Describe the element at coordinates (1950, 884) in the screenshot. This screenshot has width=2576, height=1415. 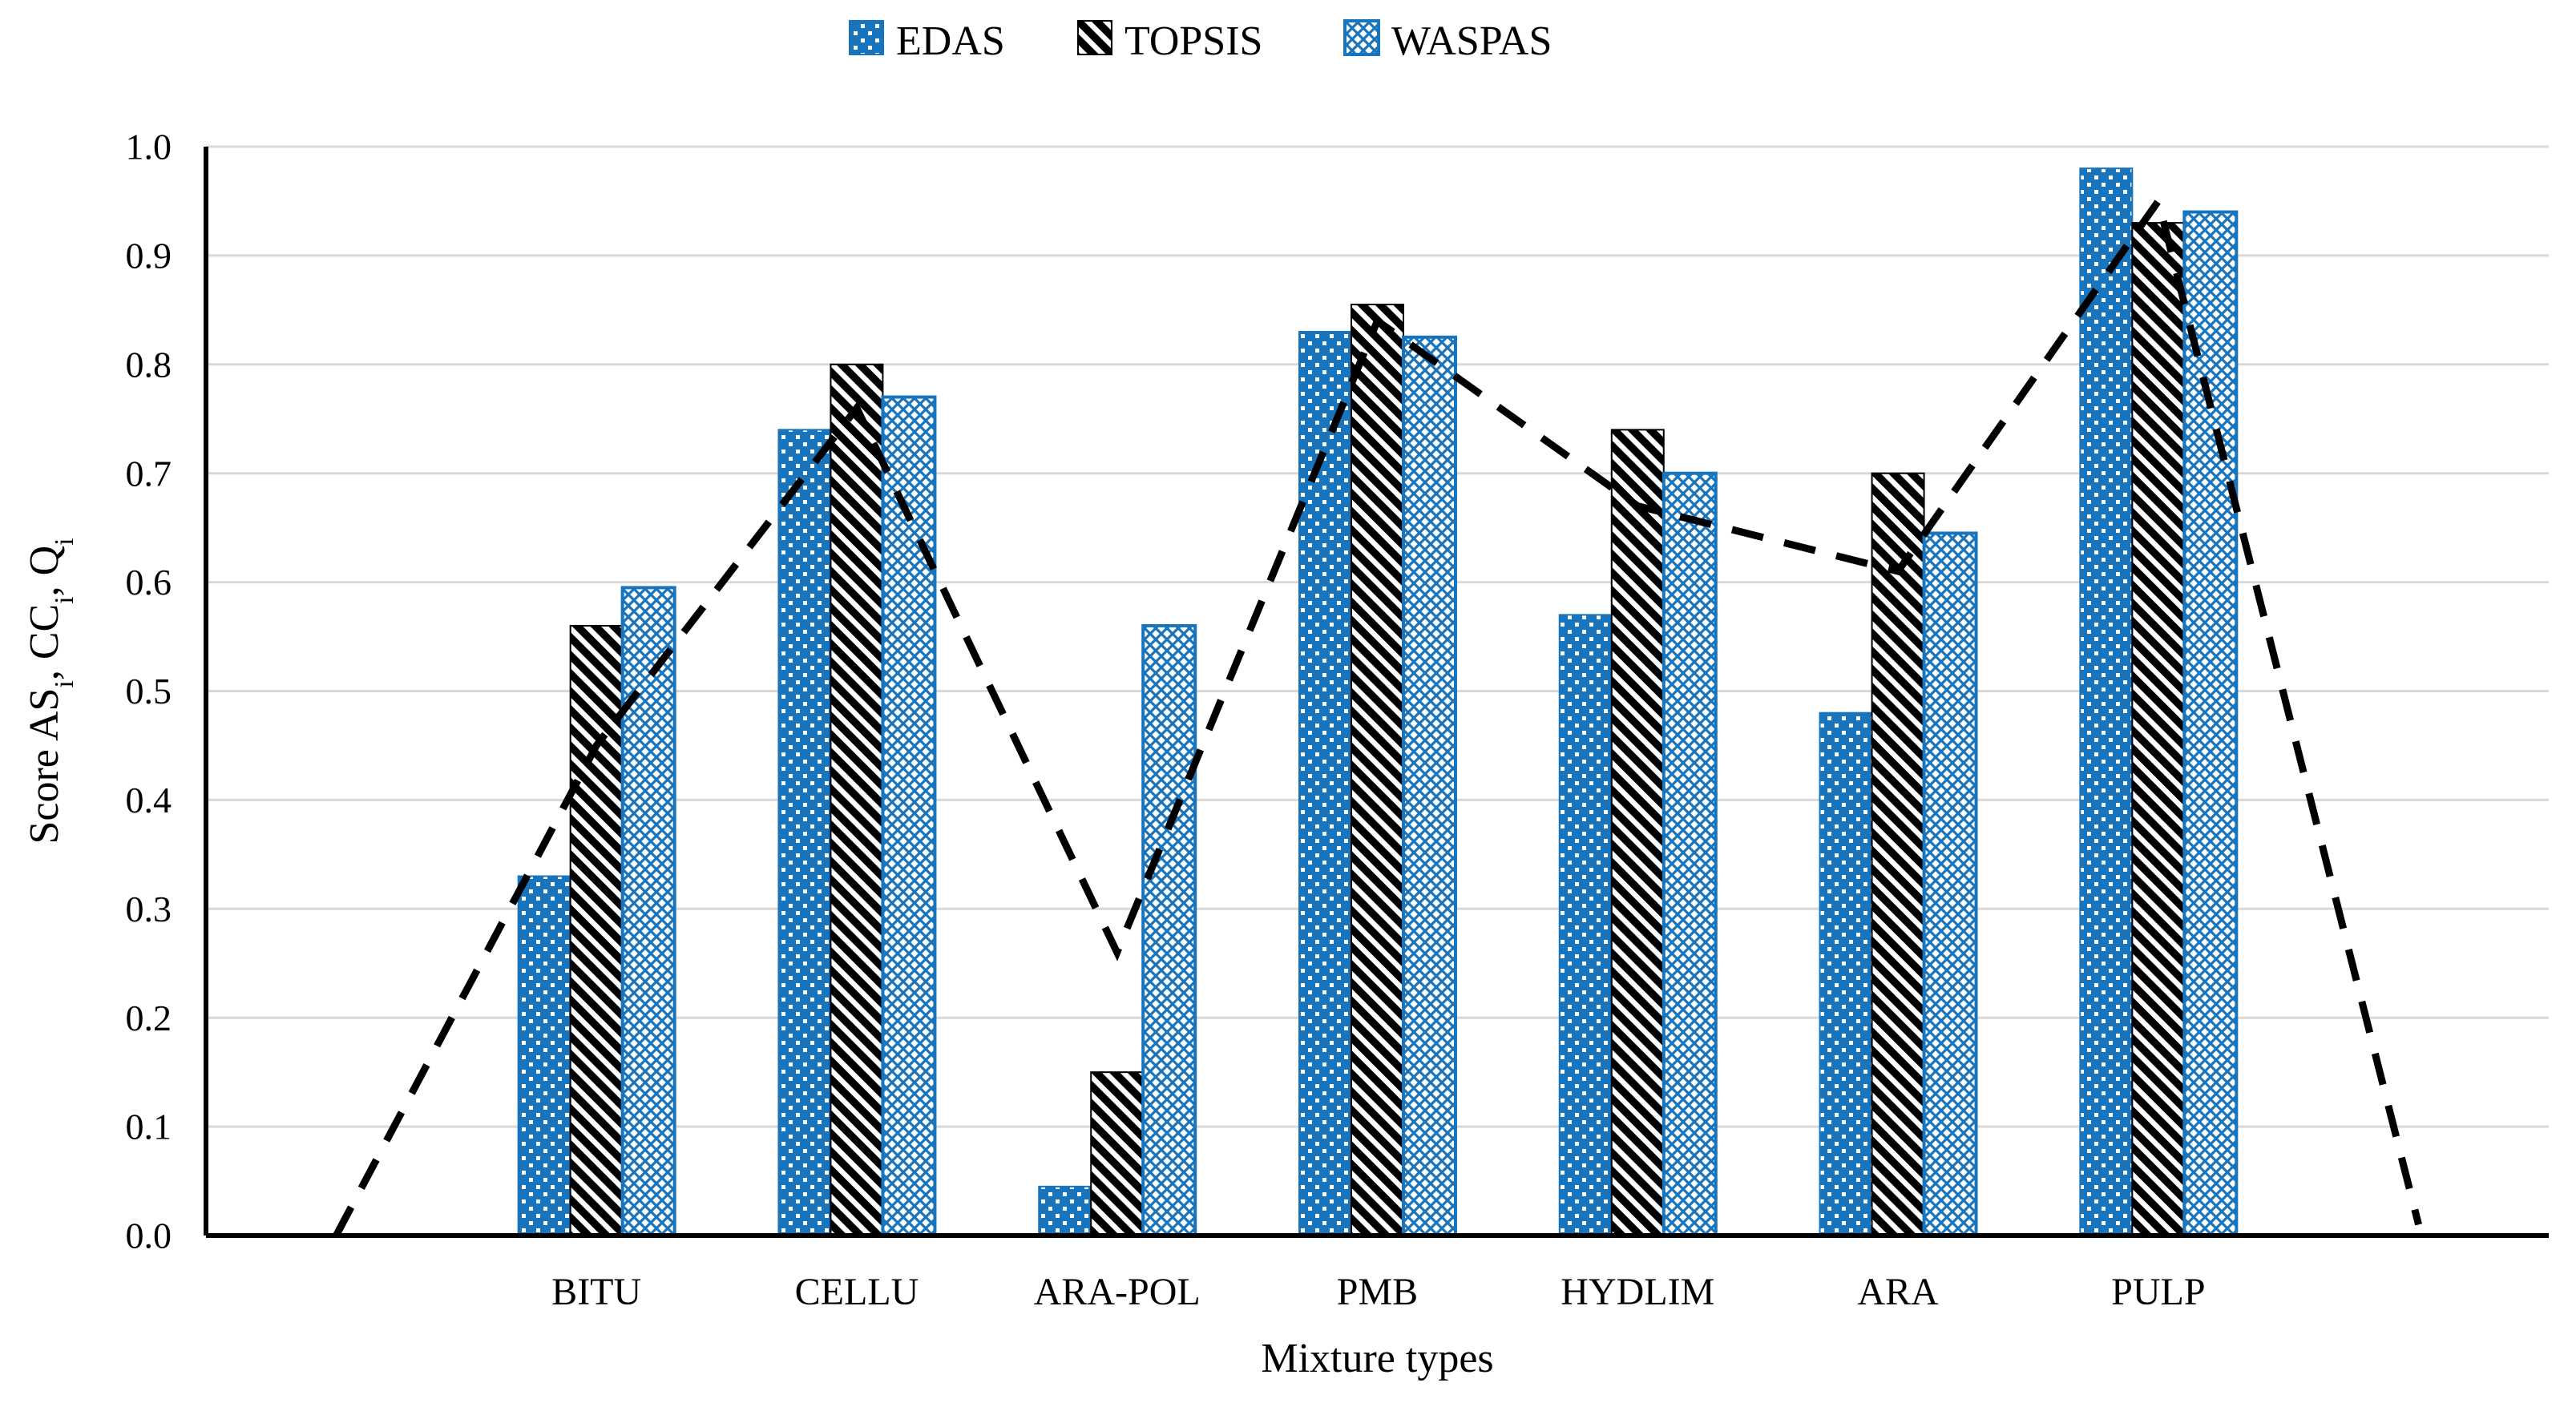
I see `bar-waspas-ara` at that location.